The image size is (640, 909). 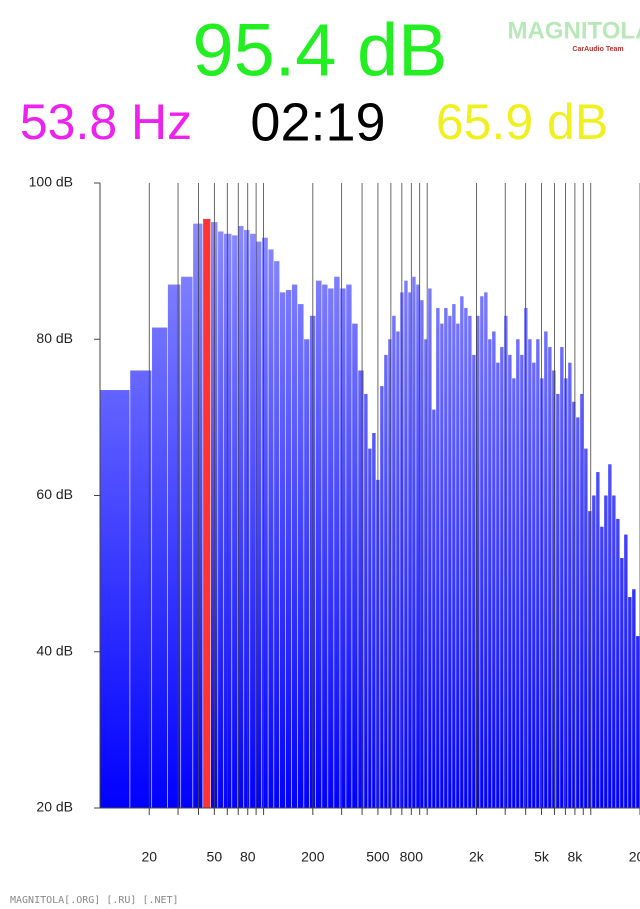 I want to click on x-tick-label: 200, so click(x=313, y=857).